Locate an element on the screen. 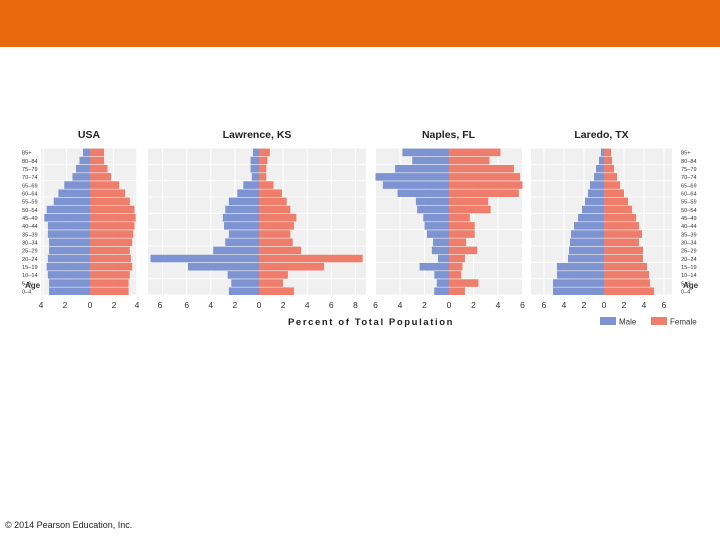 The image size is (720, 540). panel-title: USA is located at coordinates (89, 135).